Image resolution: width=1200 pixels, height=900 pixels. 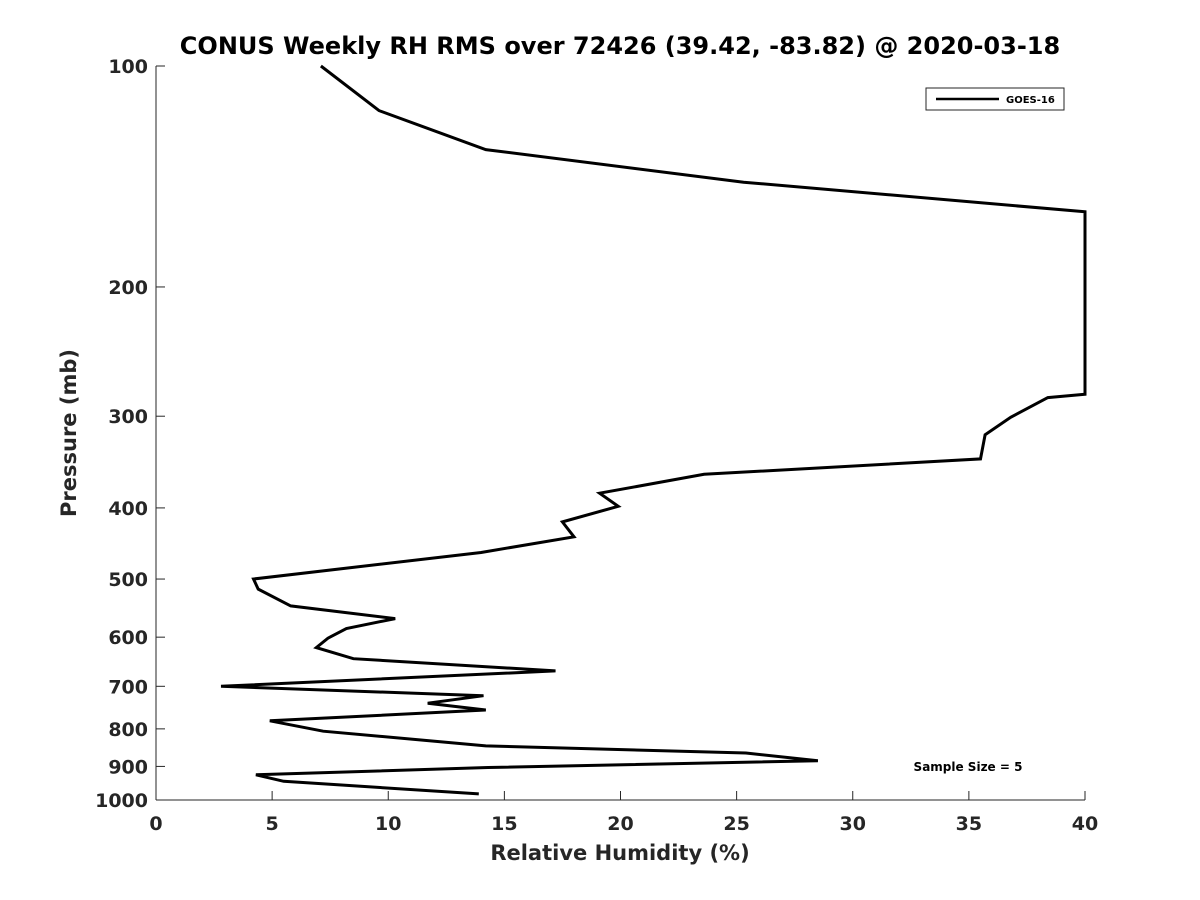 What do you see at coordinates (128, 687) in the screenshot?
I see `y-tick-label: 700` at bounding box center [128, 687].